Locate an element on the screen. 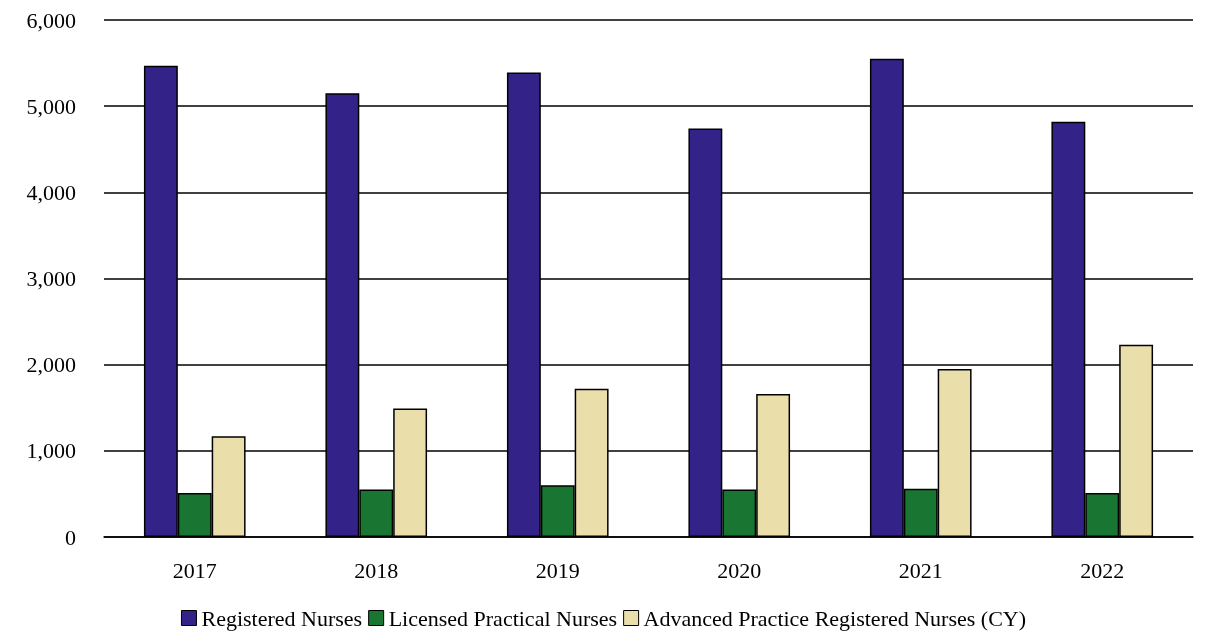 Image resolution: width=1207 pixels, height=642 pixels. x-tick-label: 2022 is located at coordinates (1102, 570).